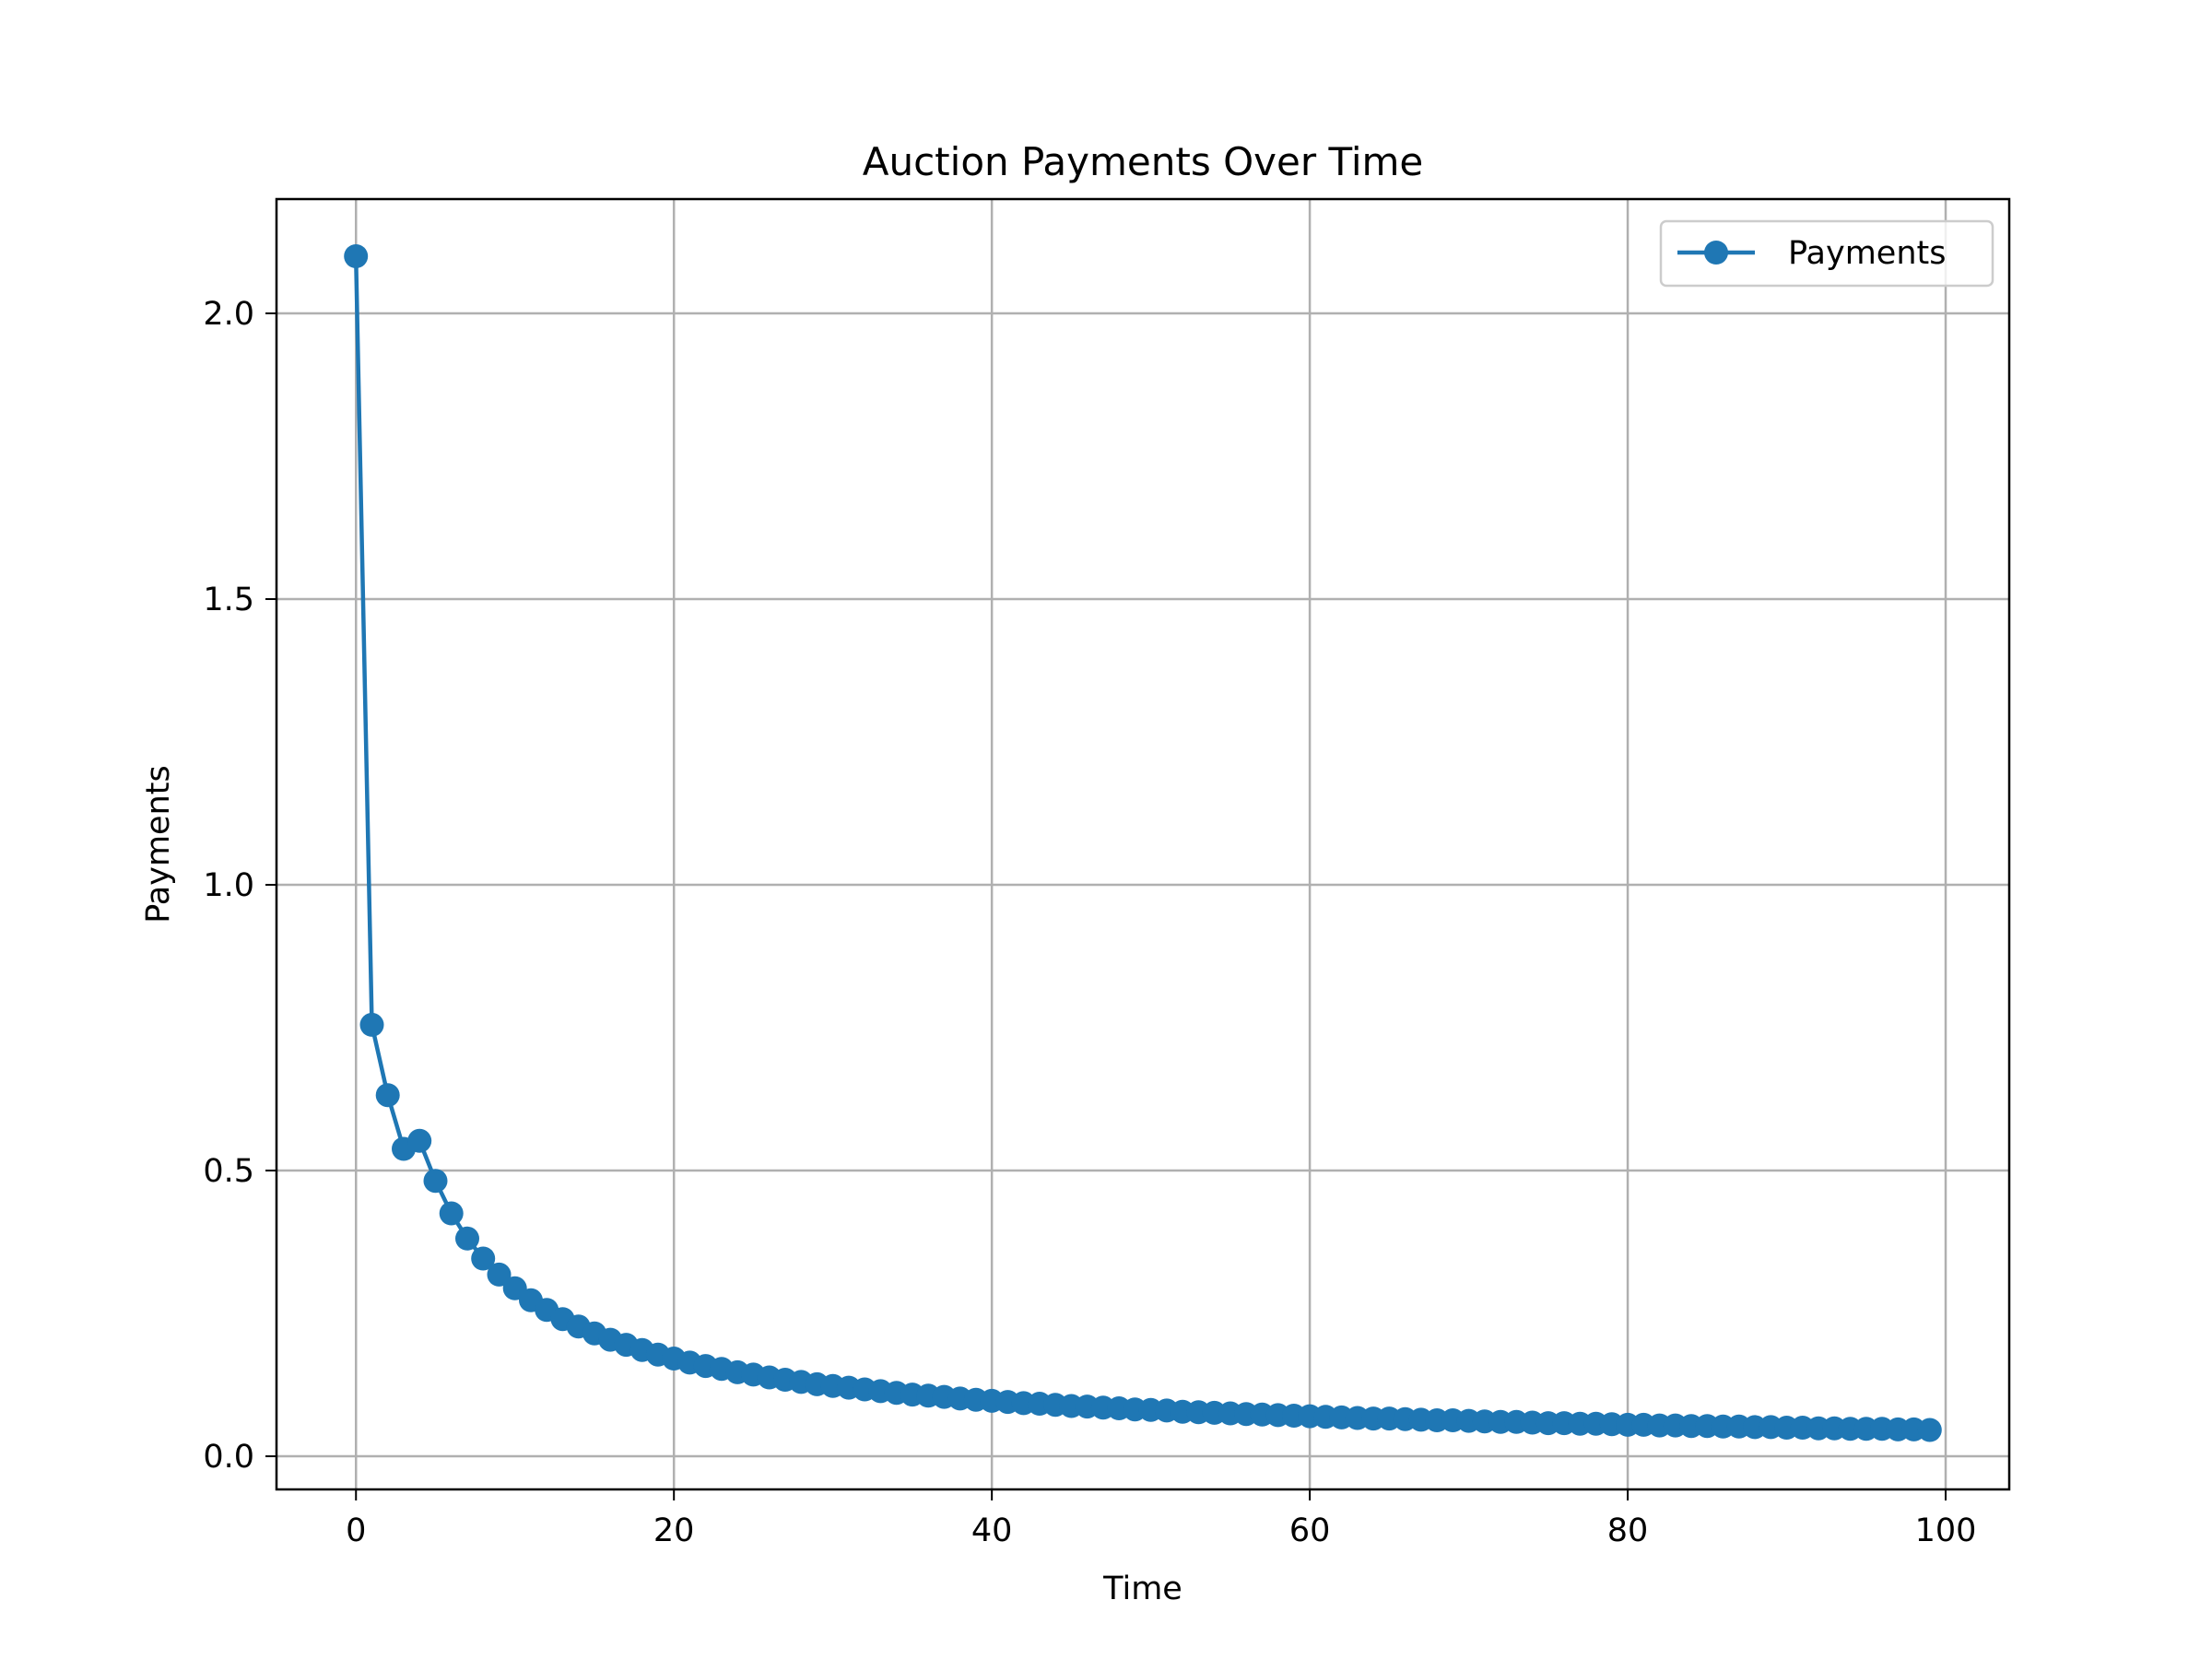 The image size is (2212, 1659). I want to click on legend-marker-swatch, so click(1716, 253).